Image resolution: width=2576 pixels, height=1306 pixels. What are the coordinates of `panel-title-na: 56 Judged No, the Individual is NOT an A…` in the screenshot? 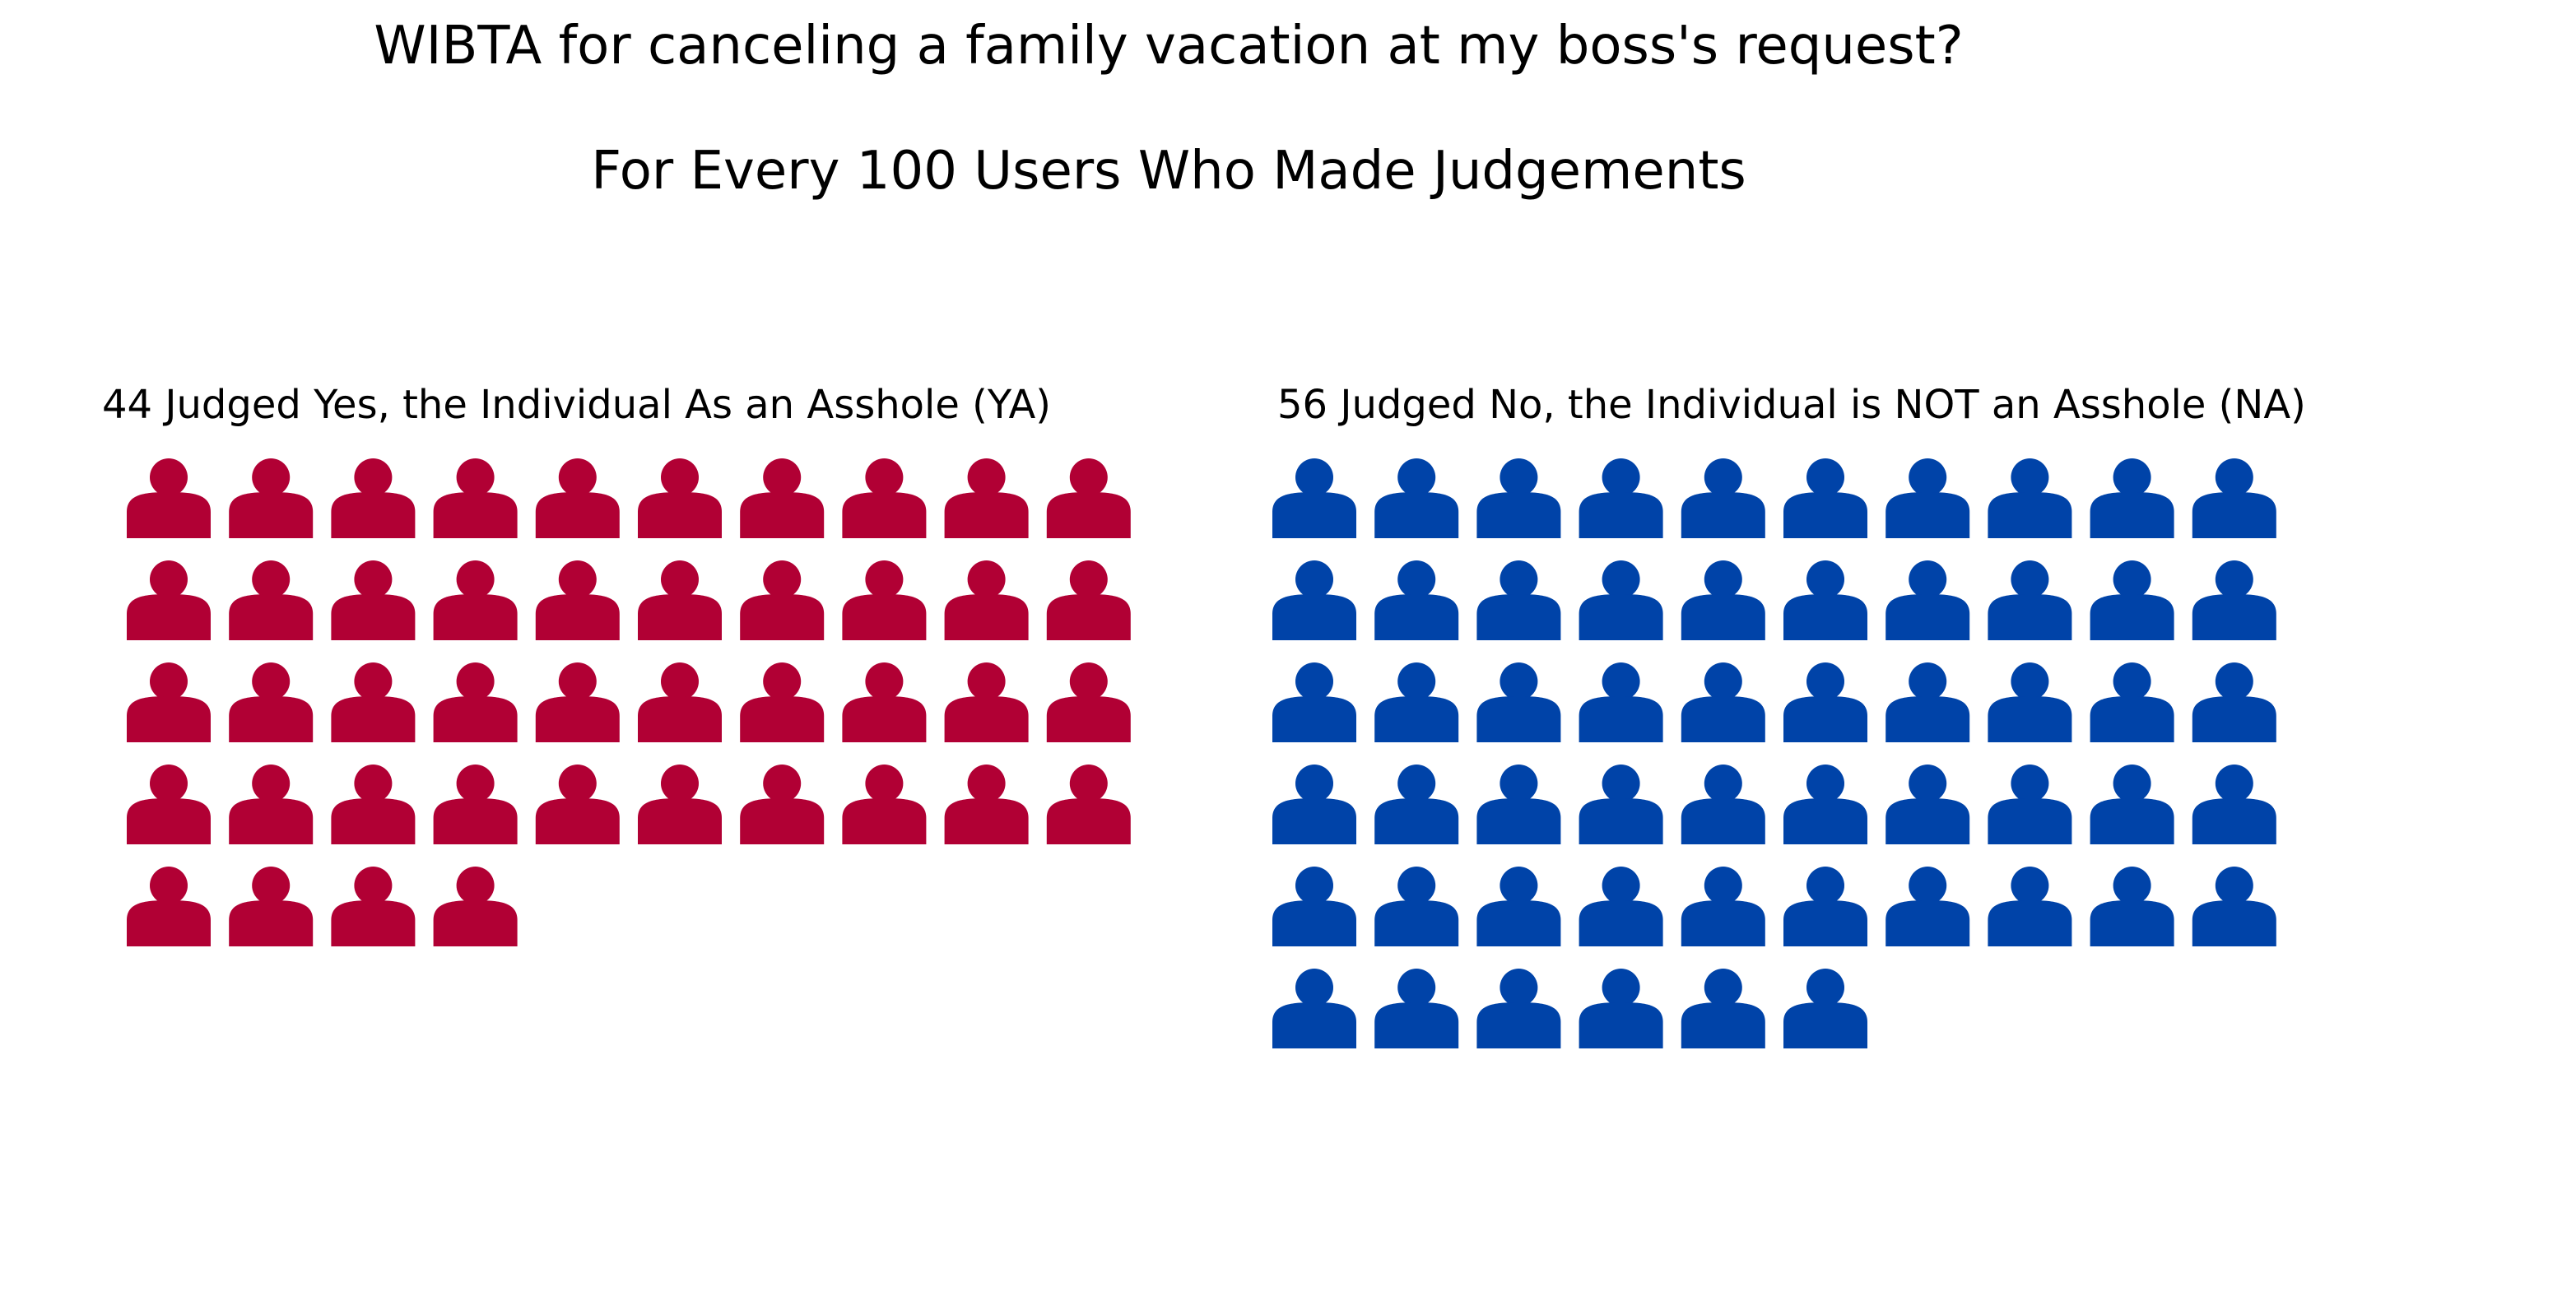 It's located at (1791, 405).